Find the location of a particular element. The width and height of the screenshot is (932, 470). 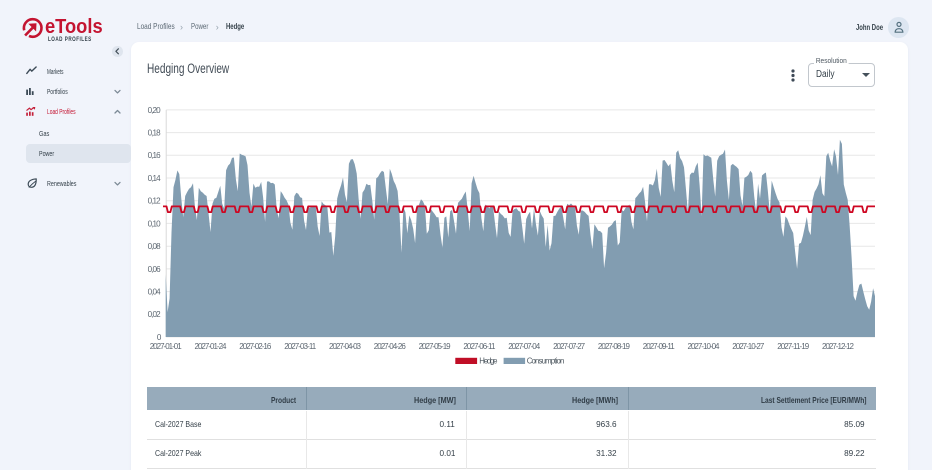

svg-text: 2027-08-19 is located at coordinates (614, 346).